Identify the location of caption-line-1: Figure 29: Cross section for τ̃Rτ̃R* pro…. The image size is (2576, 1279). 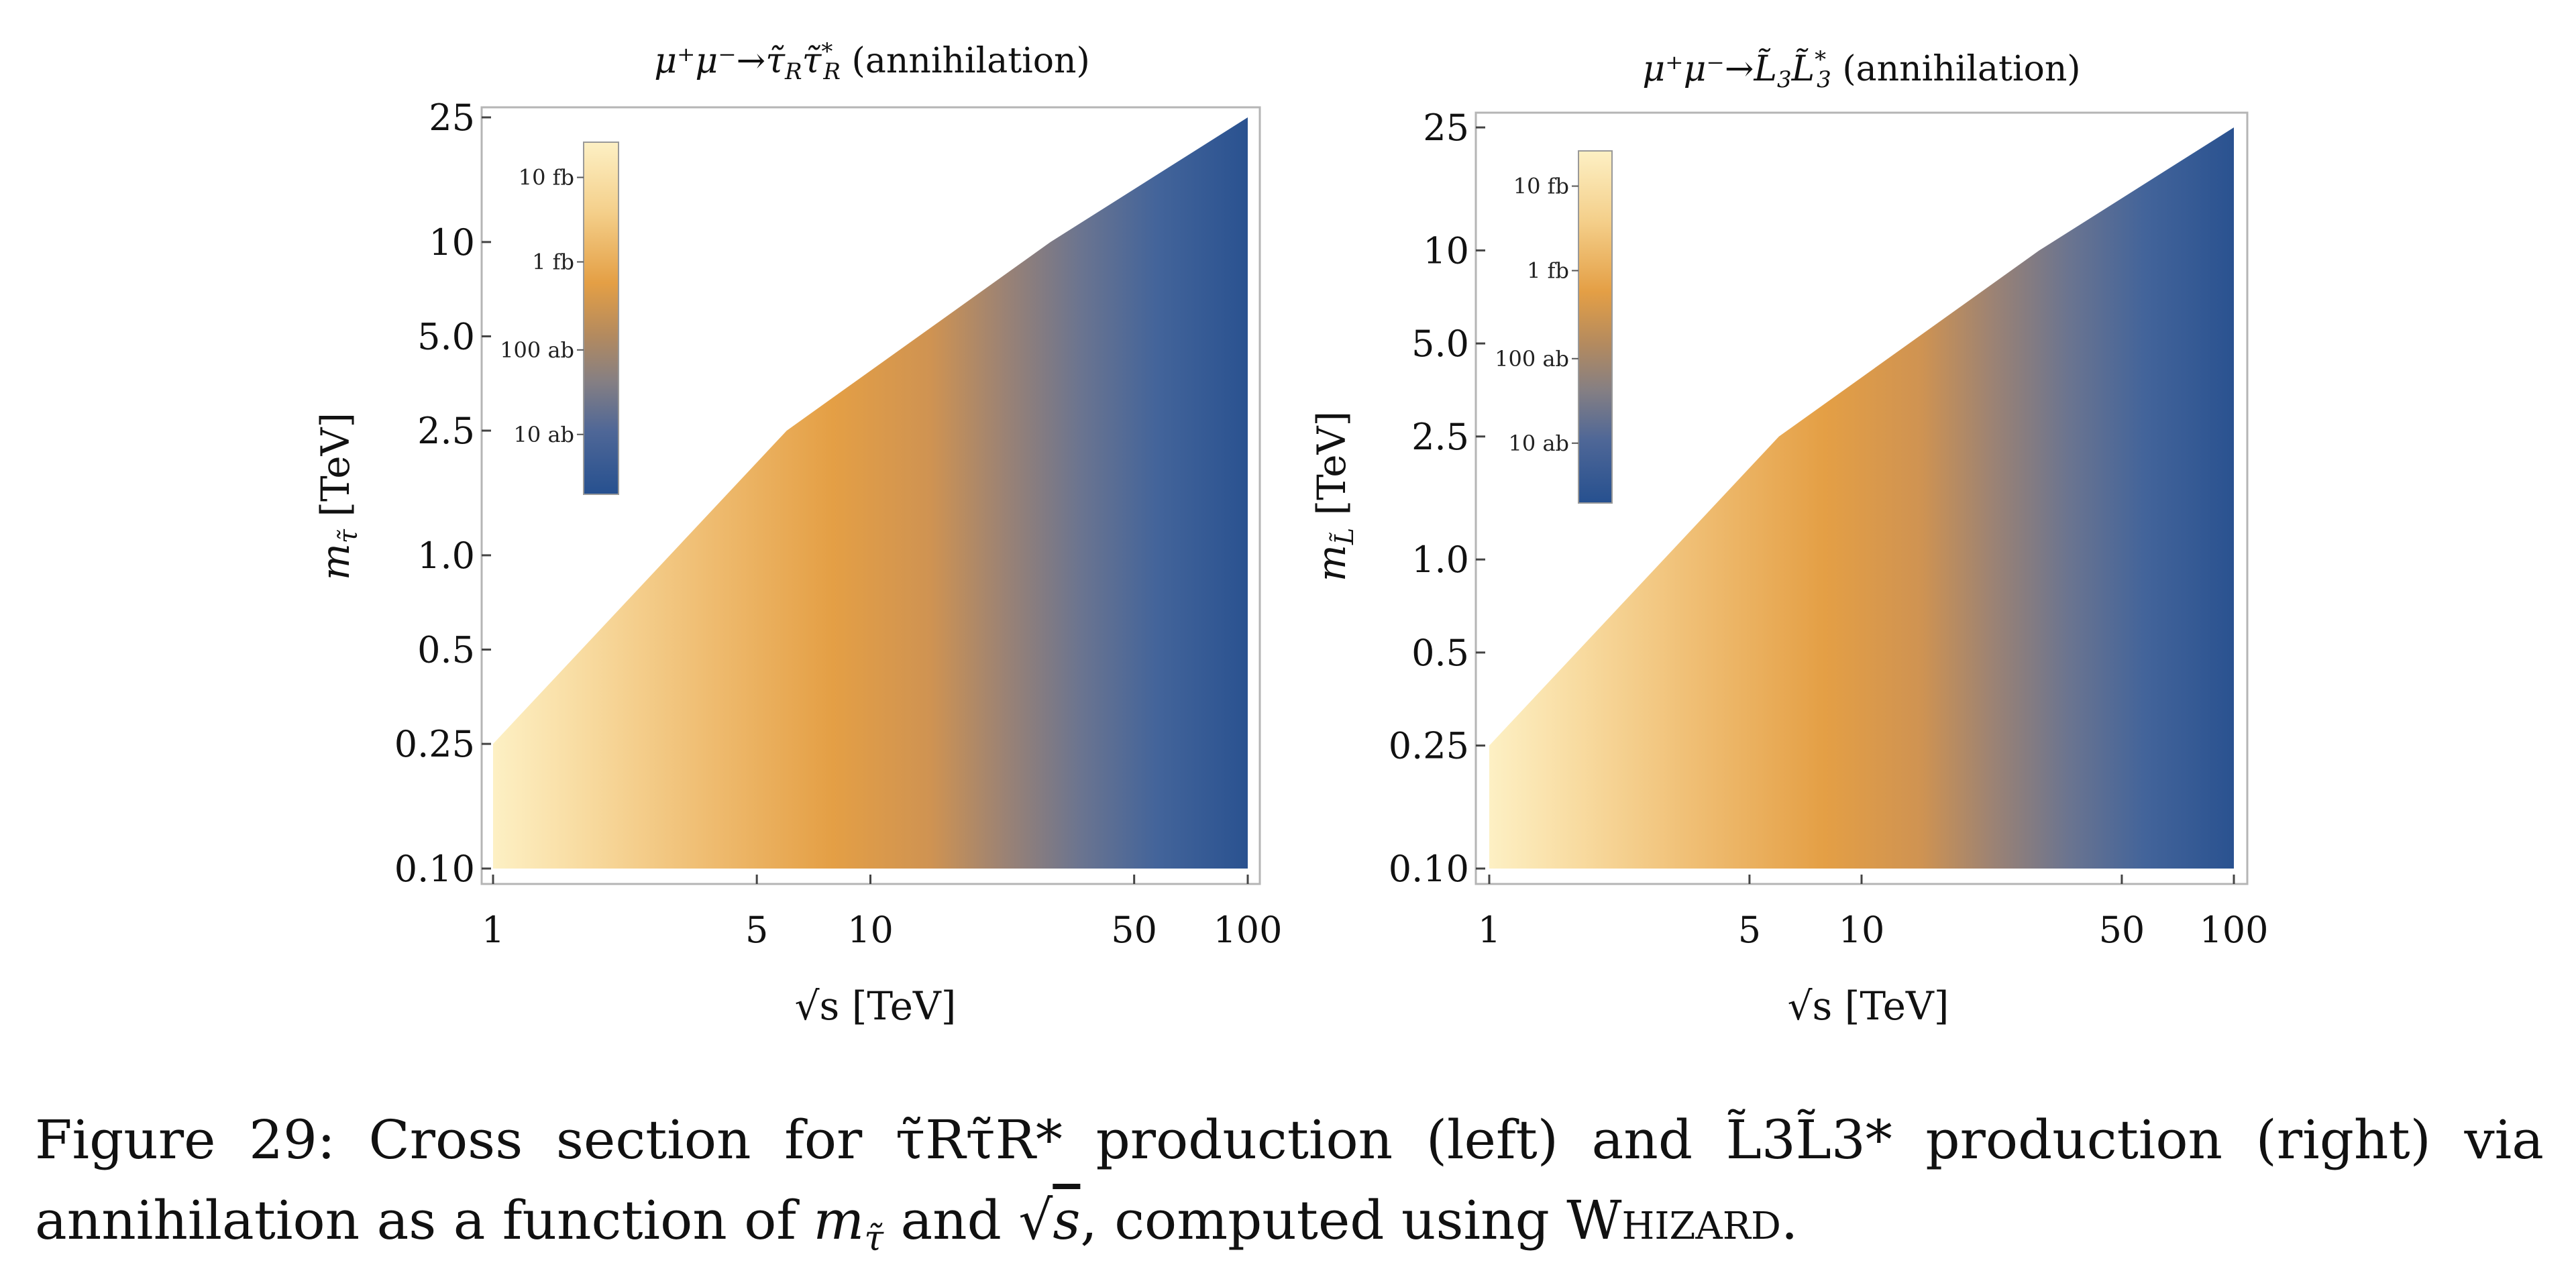
(1289, 1140).